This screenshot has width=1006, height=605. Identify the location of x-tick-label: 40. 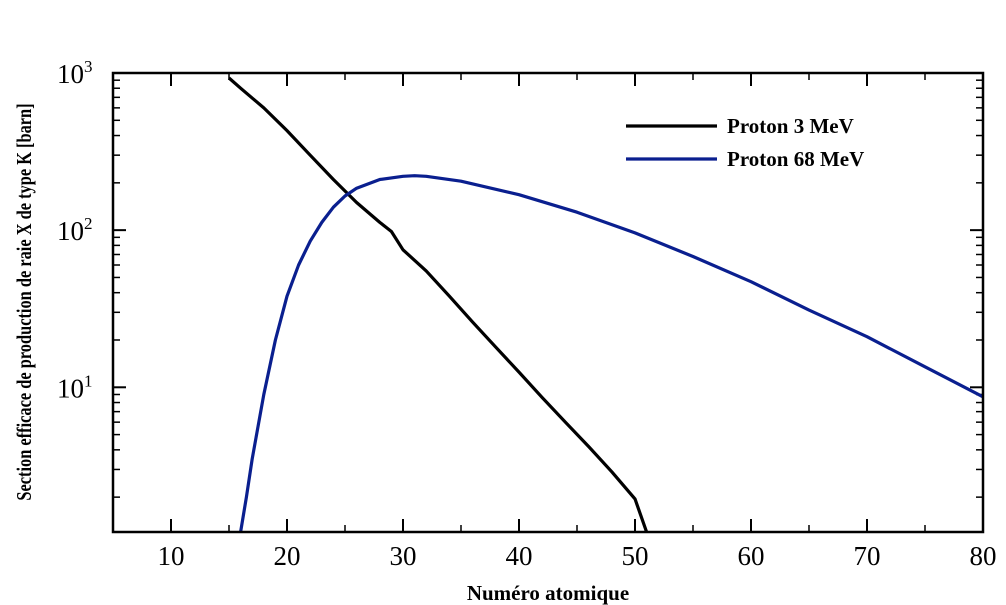
(519, 556).